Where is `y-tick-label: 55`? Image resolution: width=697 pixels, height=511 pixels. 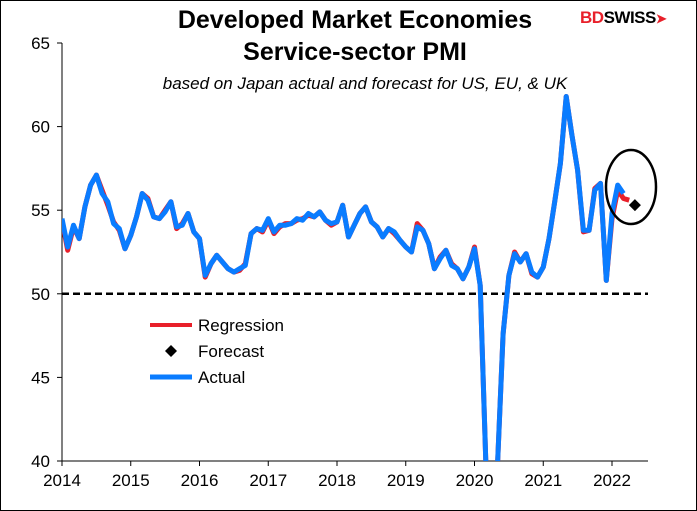 y-tick-label: 55 is located at coordinates (40, 210).